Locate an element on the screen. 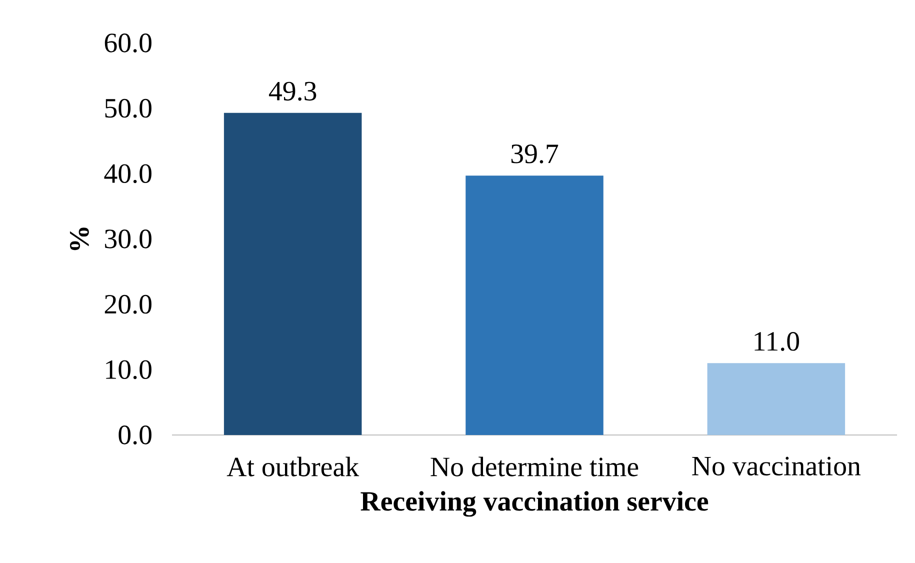  y-tick-label: 20.0 is located at coordinates (128, 304).